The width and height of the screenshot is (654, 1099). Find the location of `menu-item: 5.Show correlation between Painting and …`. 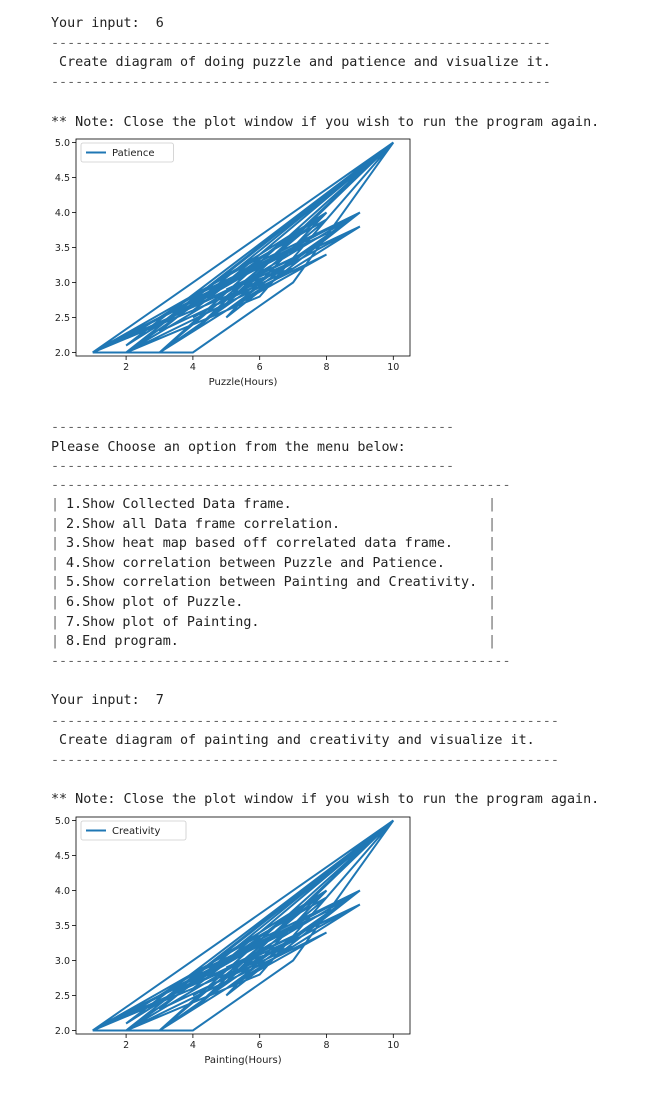

menu-item: 5.Show correlation between Painting and … is located at coordinates (272, 582).